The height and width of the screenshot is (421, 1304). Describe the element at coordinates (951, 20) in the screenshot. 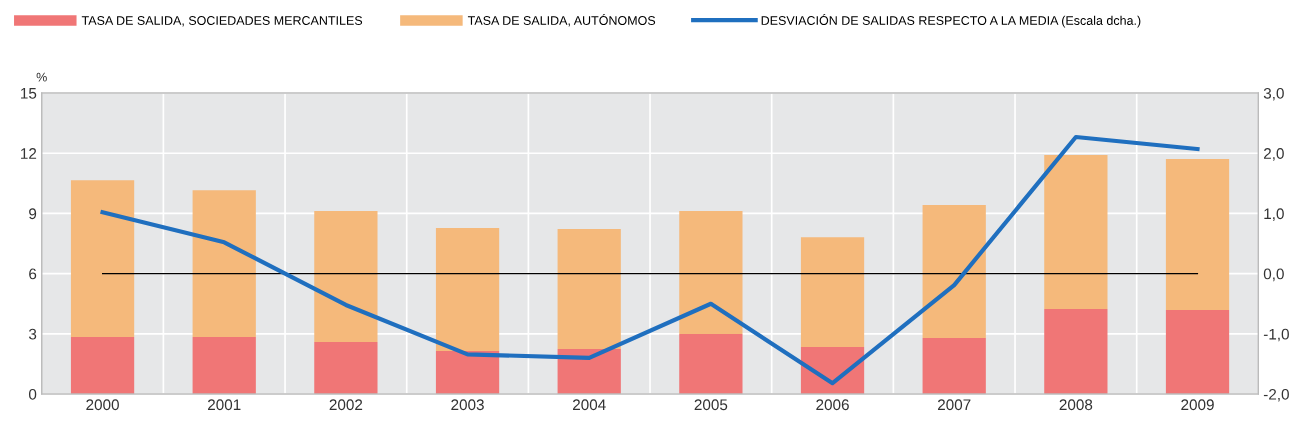

I see `legend-label: DESVIACIÓN DE SALIDAS RESPECTO A LA MEDIA (Escala dcha.)` at that location.